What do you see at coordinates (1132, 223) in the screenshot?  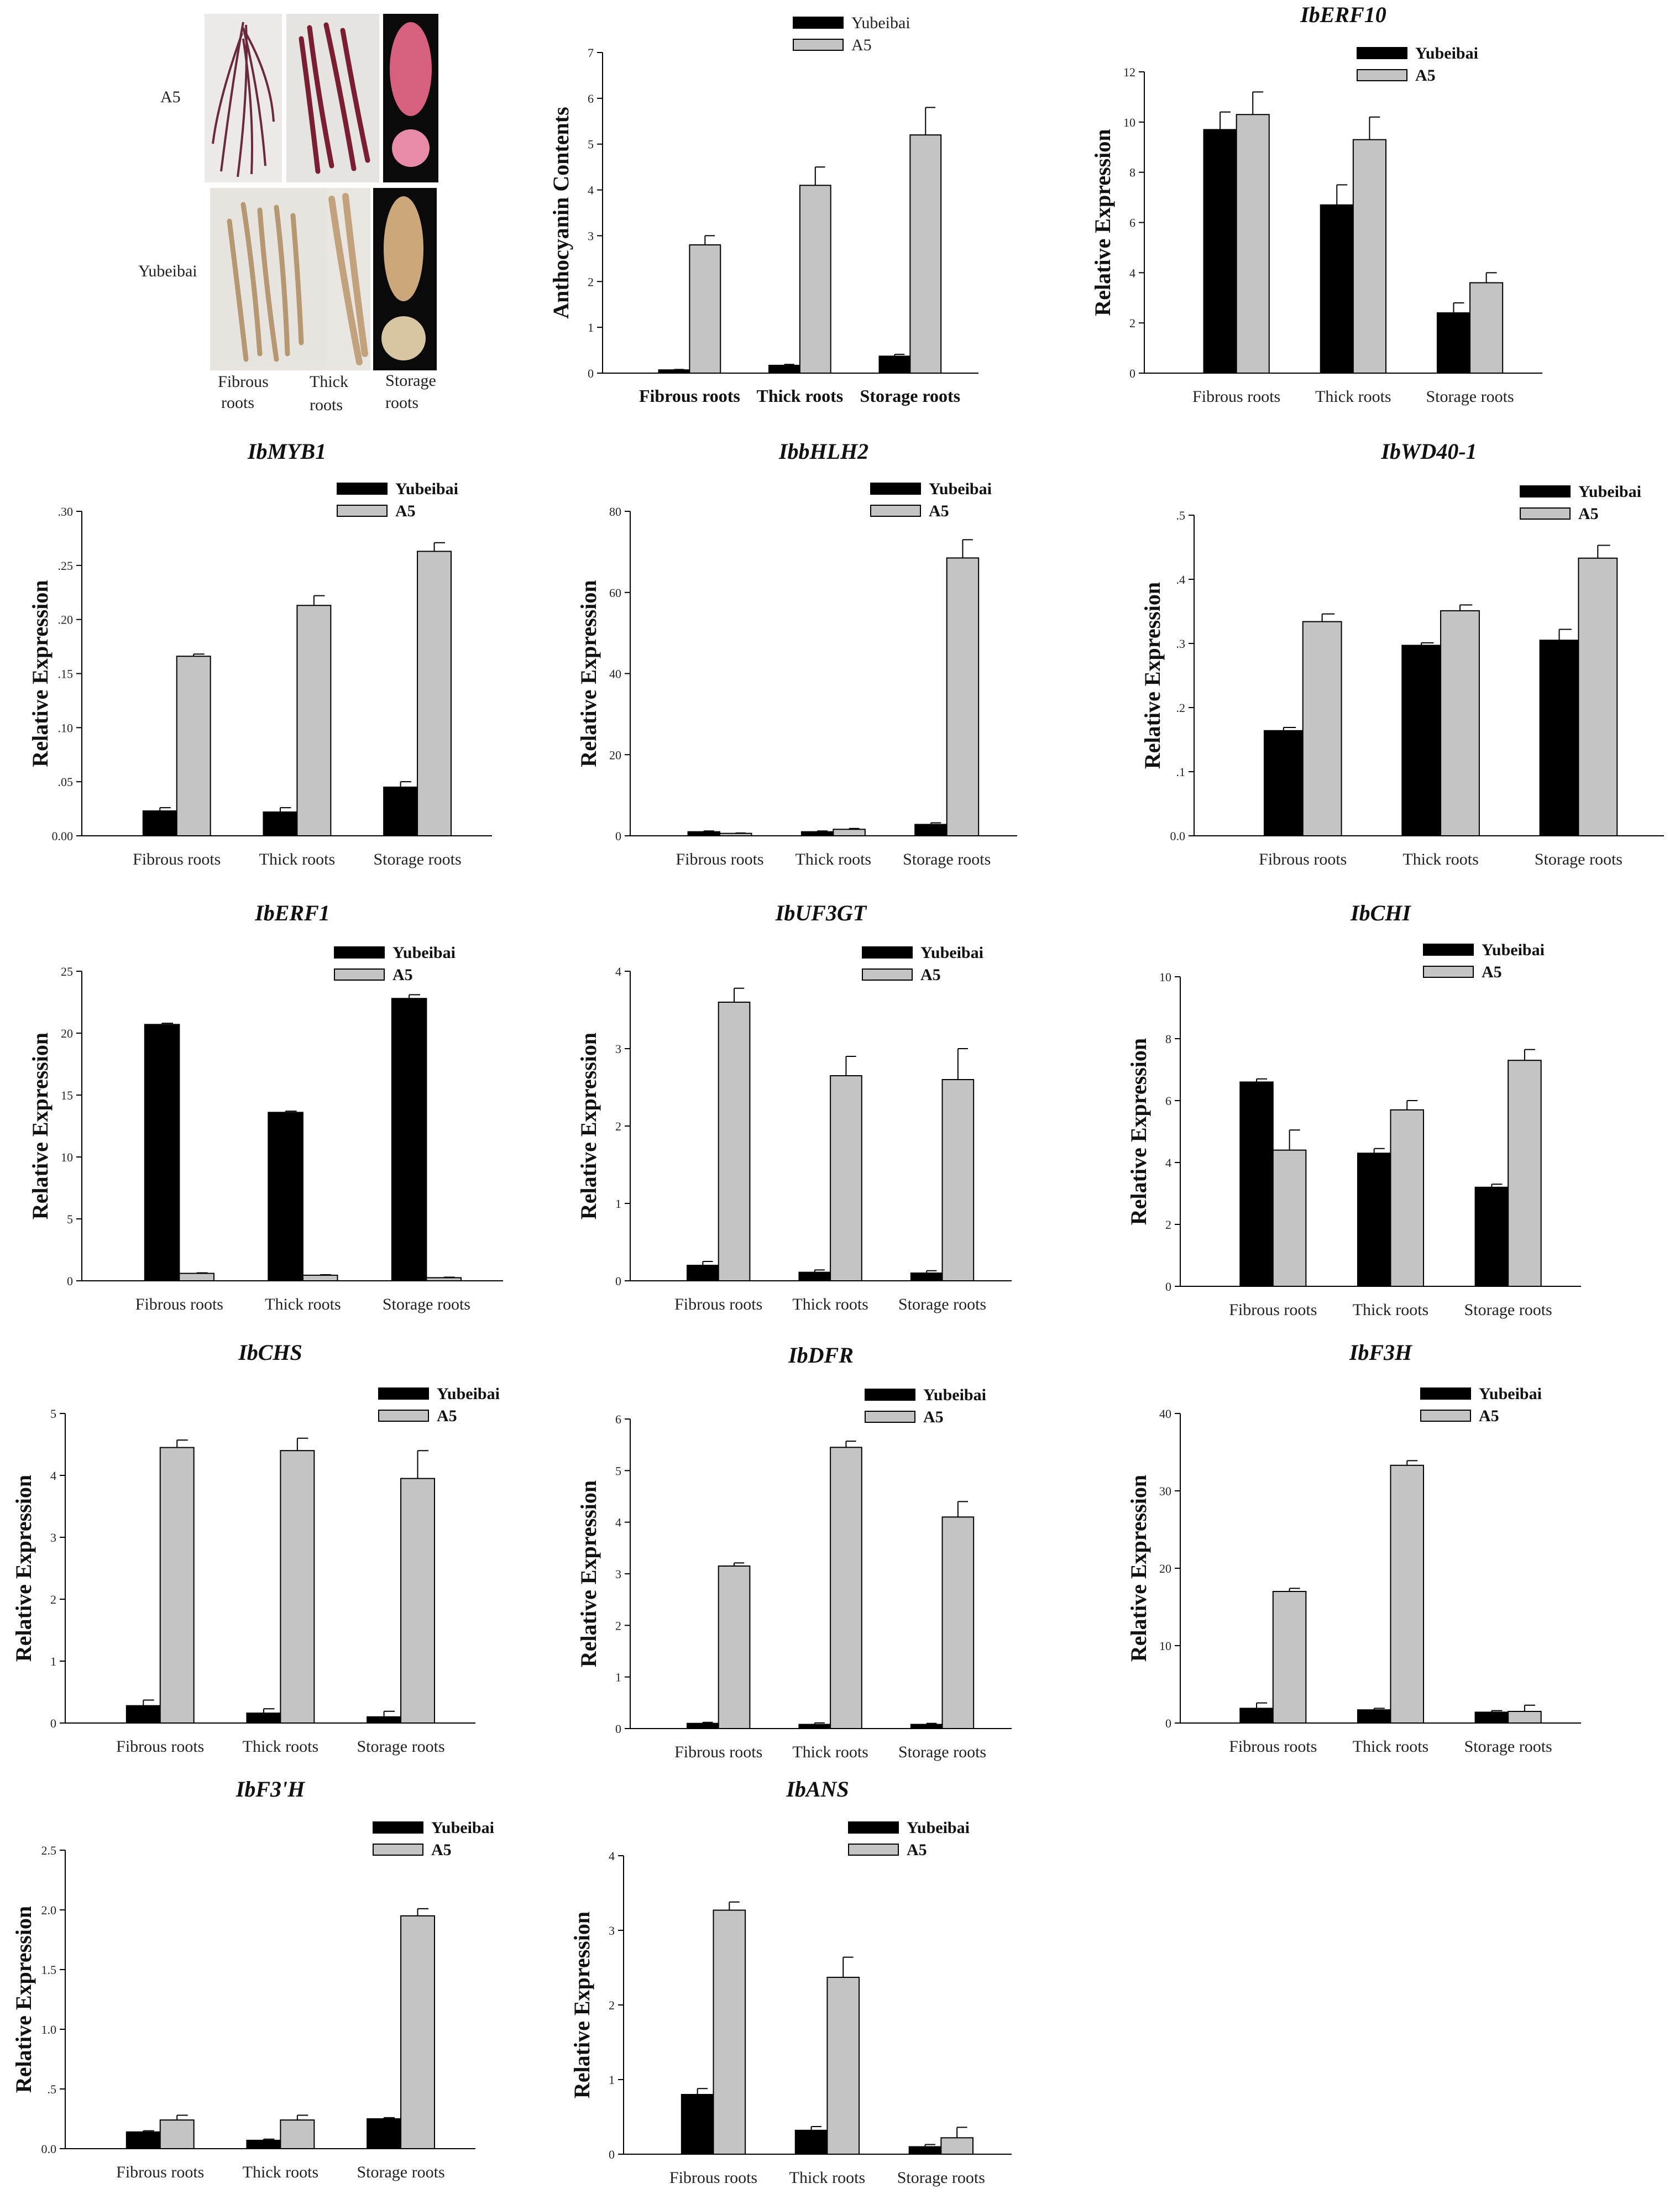 I see `y-tick-label: 6` at bounding box center [1132, 223].